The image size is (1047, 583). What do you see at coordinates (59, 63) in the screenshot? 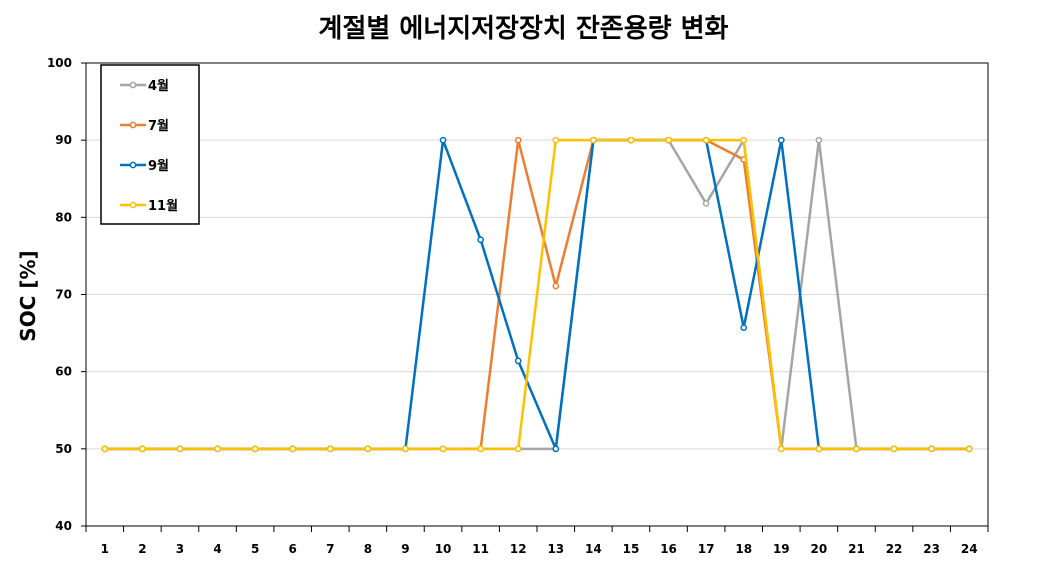
I see `y-tick-label-100: 100` at bounding box center [59, 63].